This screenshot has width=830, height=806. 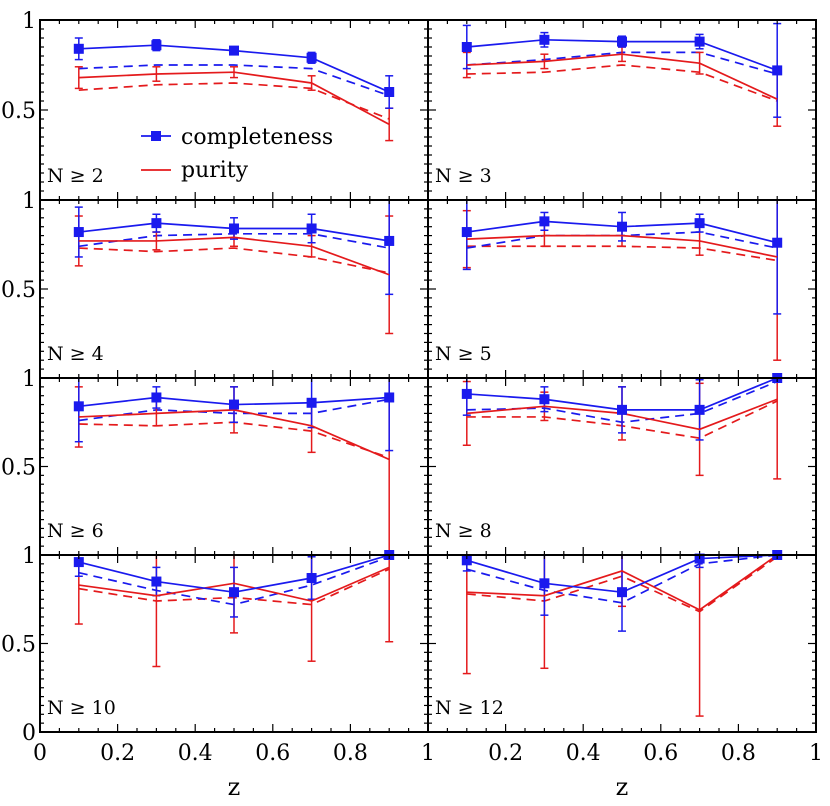 What do you see at coordinates (215, 170) in the screenshot?
I see `legend-purity-label: purity` at bounding box center [215, 170].